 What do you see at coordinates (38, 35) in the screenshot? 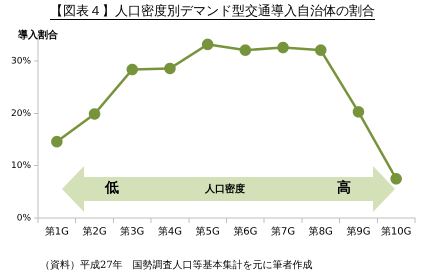
I see `y-axis-title: 導入割合` at bounding box center [38, 35].